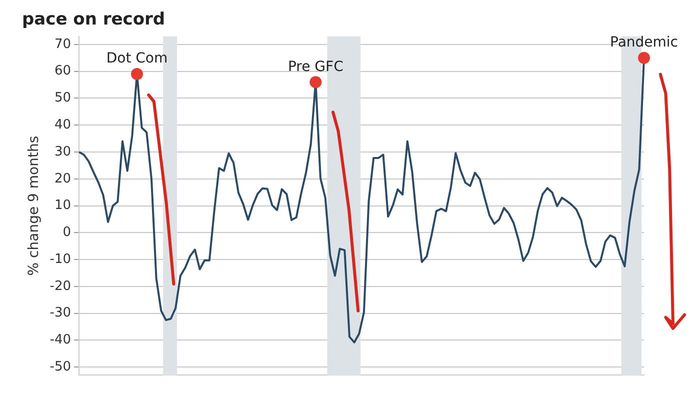 The image size is (700, 394). I want to click on y-tick-label: 50, so click(63, 98).